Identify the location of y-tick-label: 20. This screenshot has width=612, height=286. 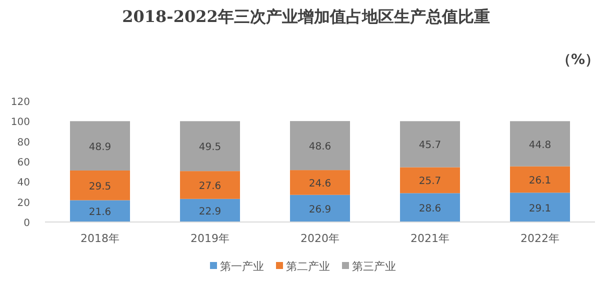
(23, 203).